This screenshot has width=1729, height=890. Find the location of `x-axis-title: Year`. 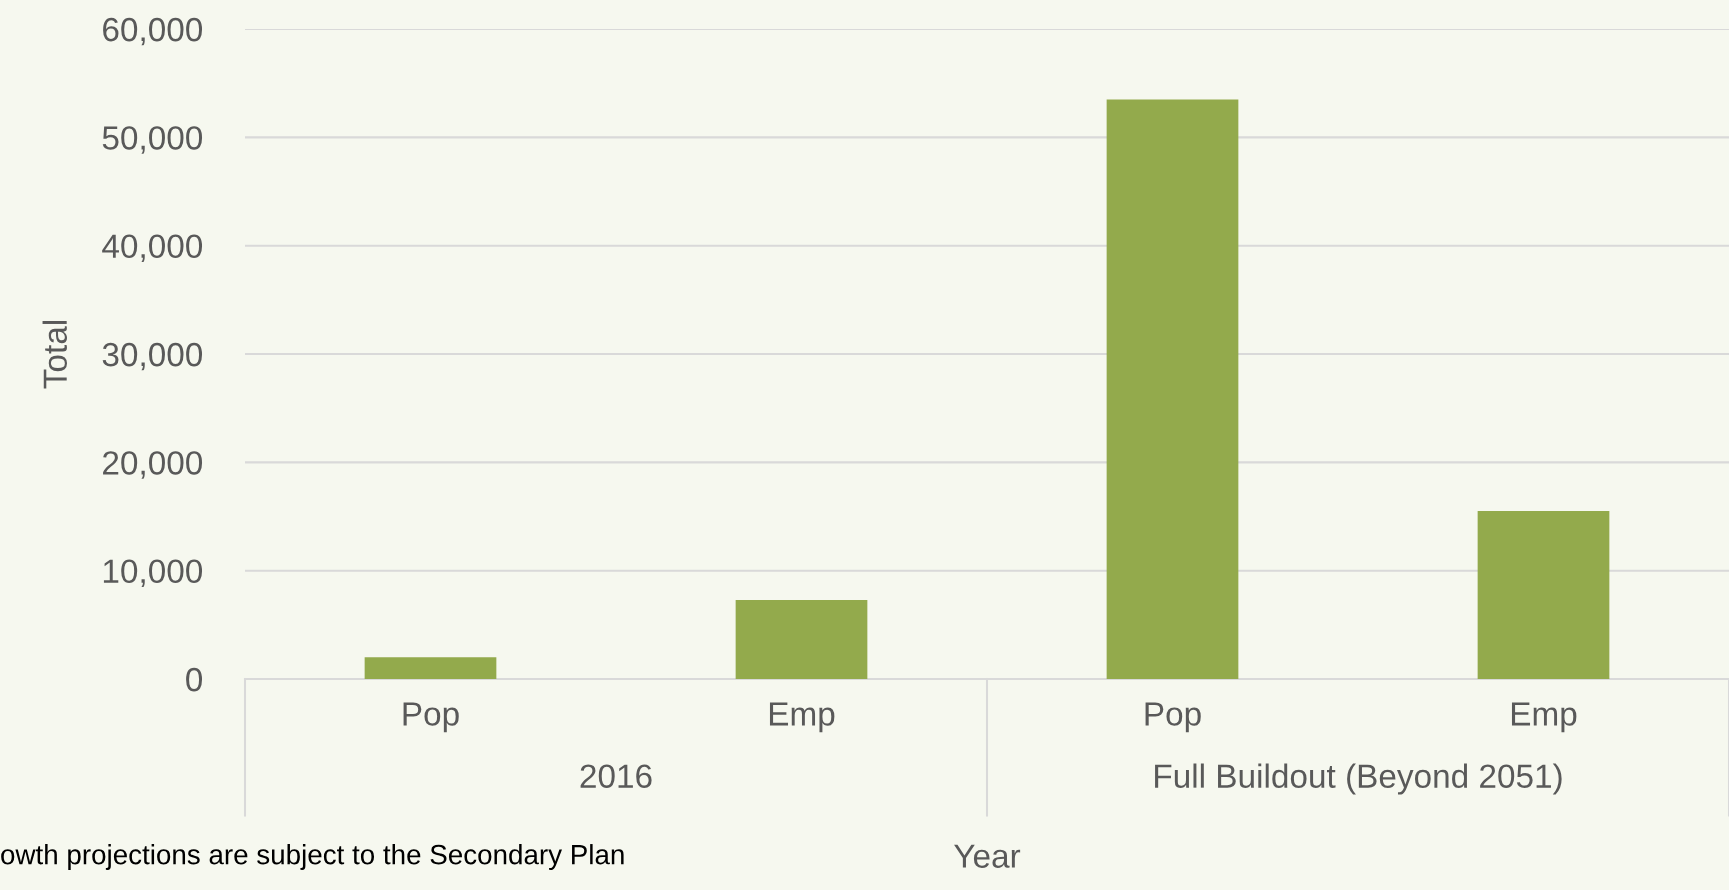

x-axis-title: Year is located at coordinates (987, 856).